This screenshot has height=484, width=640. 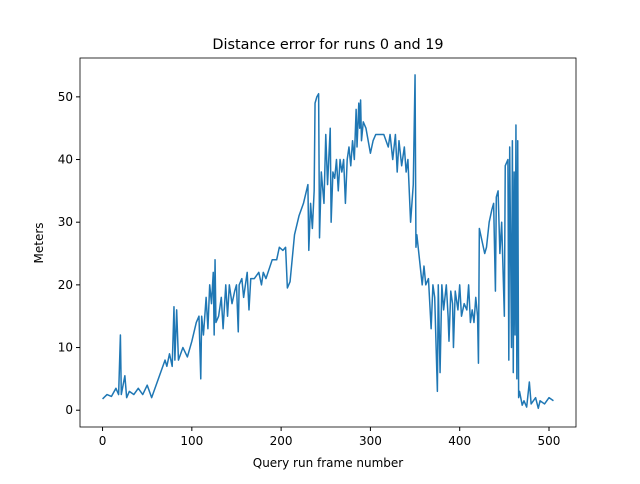 What do you see at coordinates (103, 441) in the screenshot?
I see `x-tick-label: 0` at bounding box center [103, 441].